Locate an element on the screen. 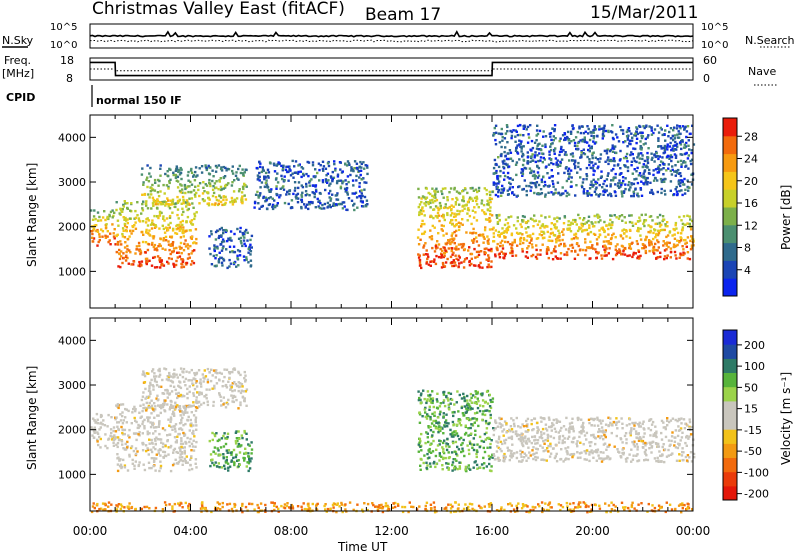 The image size is (800, 554). freq-unit: [MHz] is located at coordinates (18, 73).